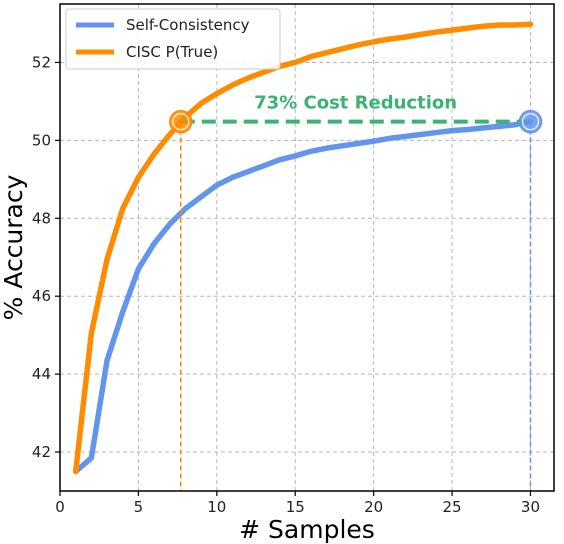  Describe the element at coordinates (373, 507) in the screenshot. I see `x-tick-label: 20` at that location.